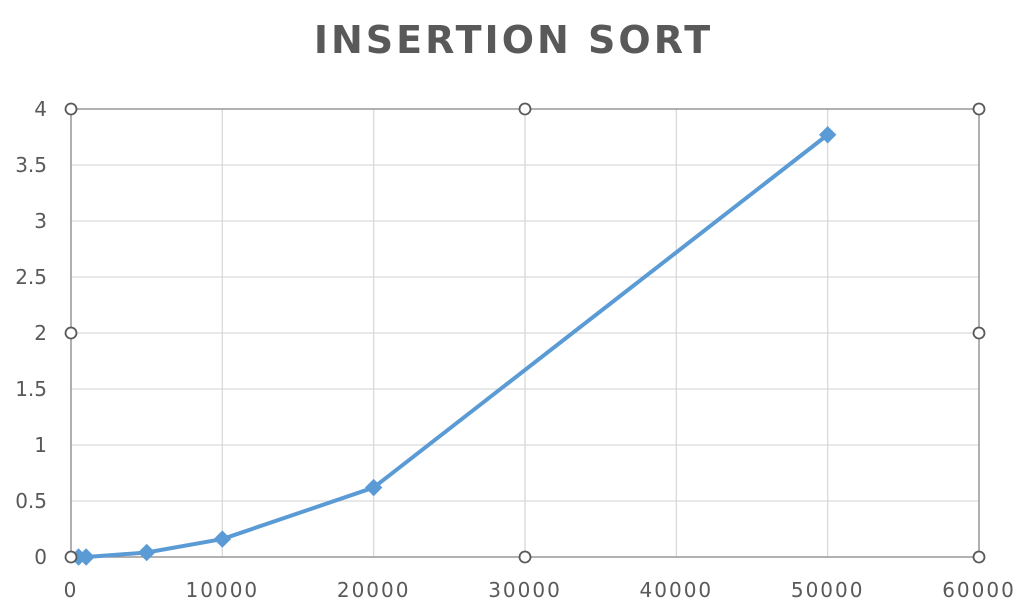 The width and height of the screenshot is (1027, 612). Describe the element at coordinates (828, 590) in the screenshot. I see `x-tick-label: 50000` at that location.